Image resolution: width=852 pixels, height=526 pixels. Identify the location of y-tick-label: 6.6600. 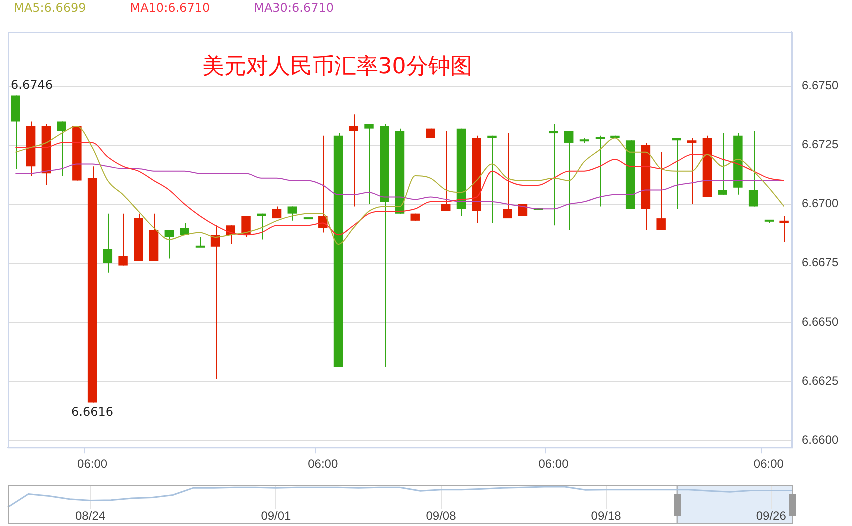
(821, 439).